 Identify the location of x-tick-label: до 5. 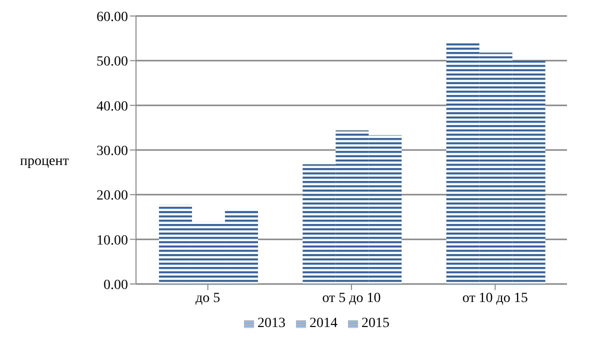
(208, 298).